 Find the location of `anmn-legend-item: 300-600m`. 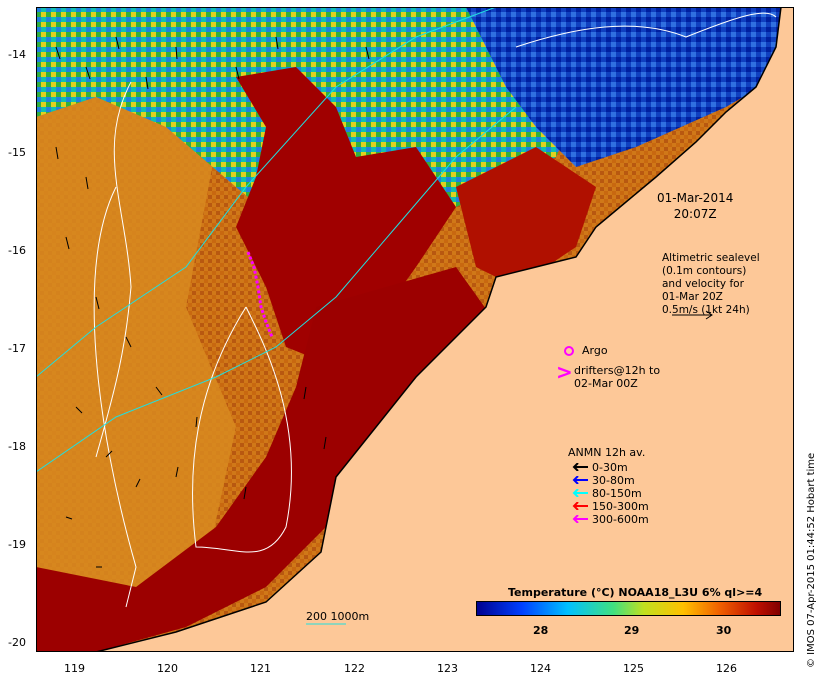

anmn-legend-item: 300-600m is located at coordinates (608, 519).